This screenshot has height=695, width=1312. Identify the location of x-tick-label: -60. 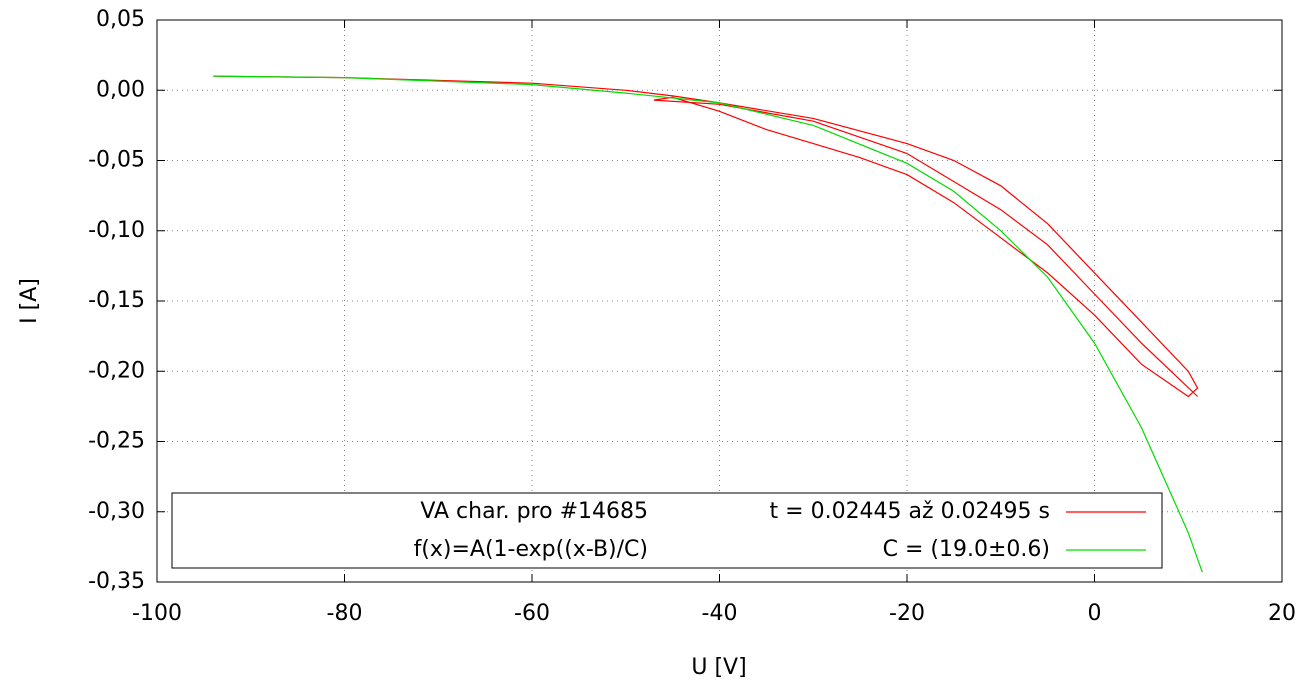
(532, 613).